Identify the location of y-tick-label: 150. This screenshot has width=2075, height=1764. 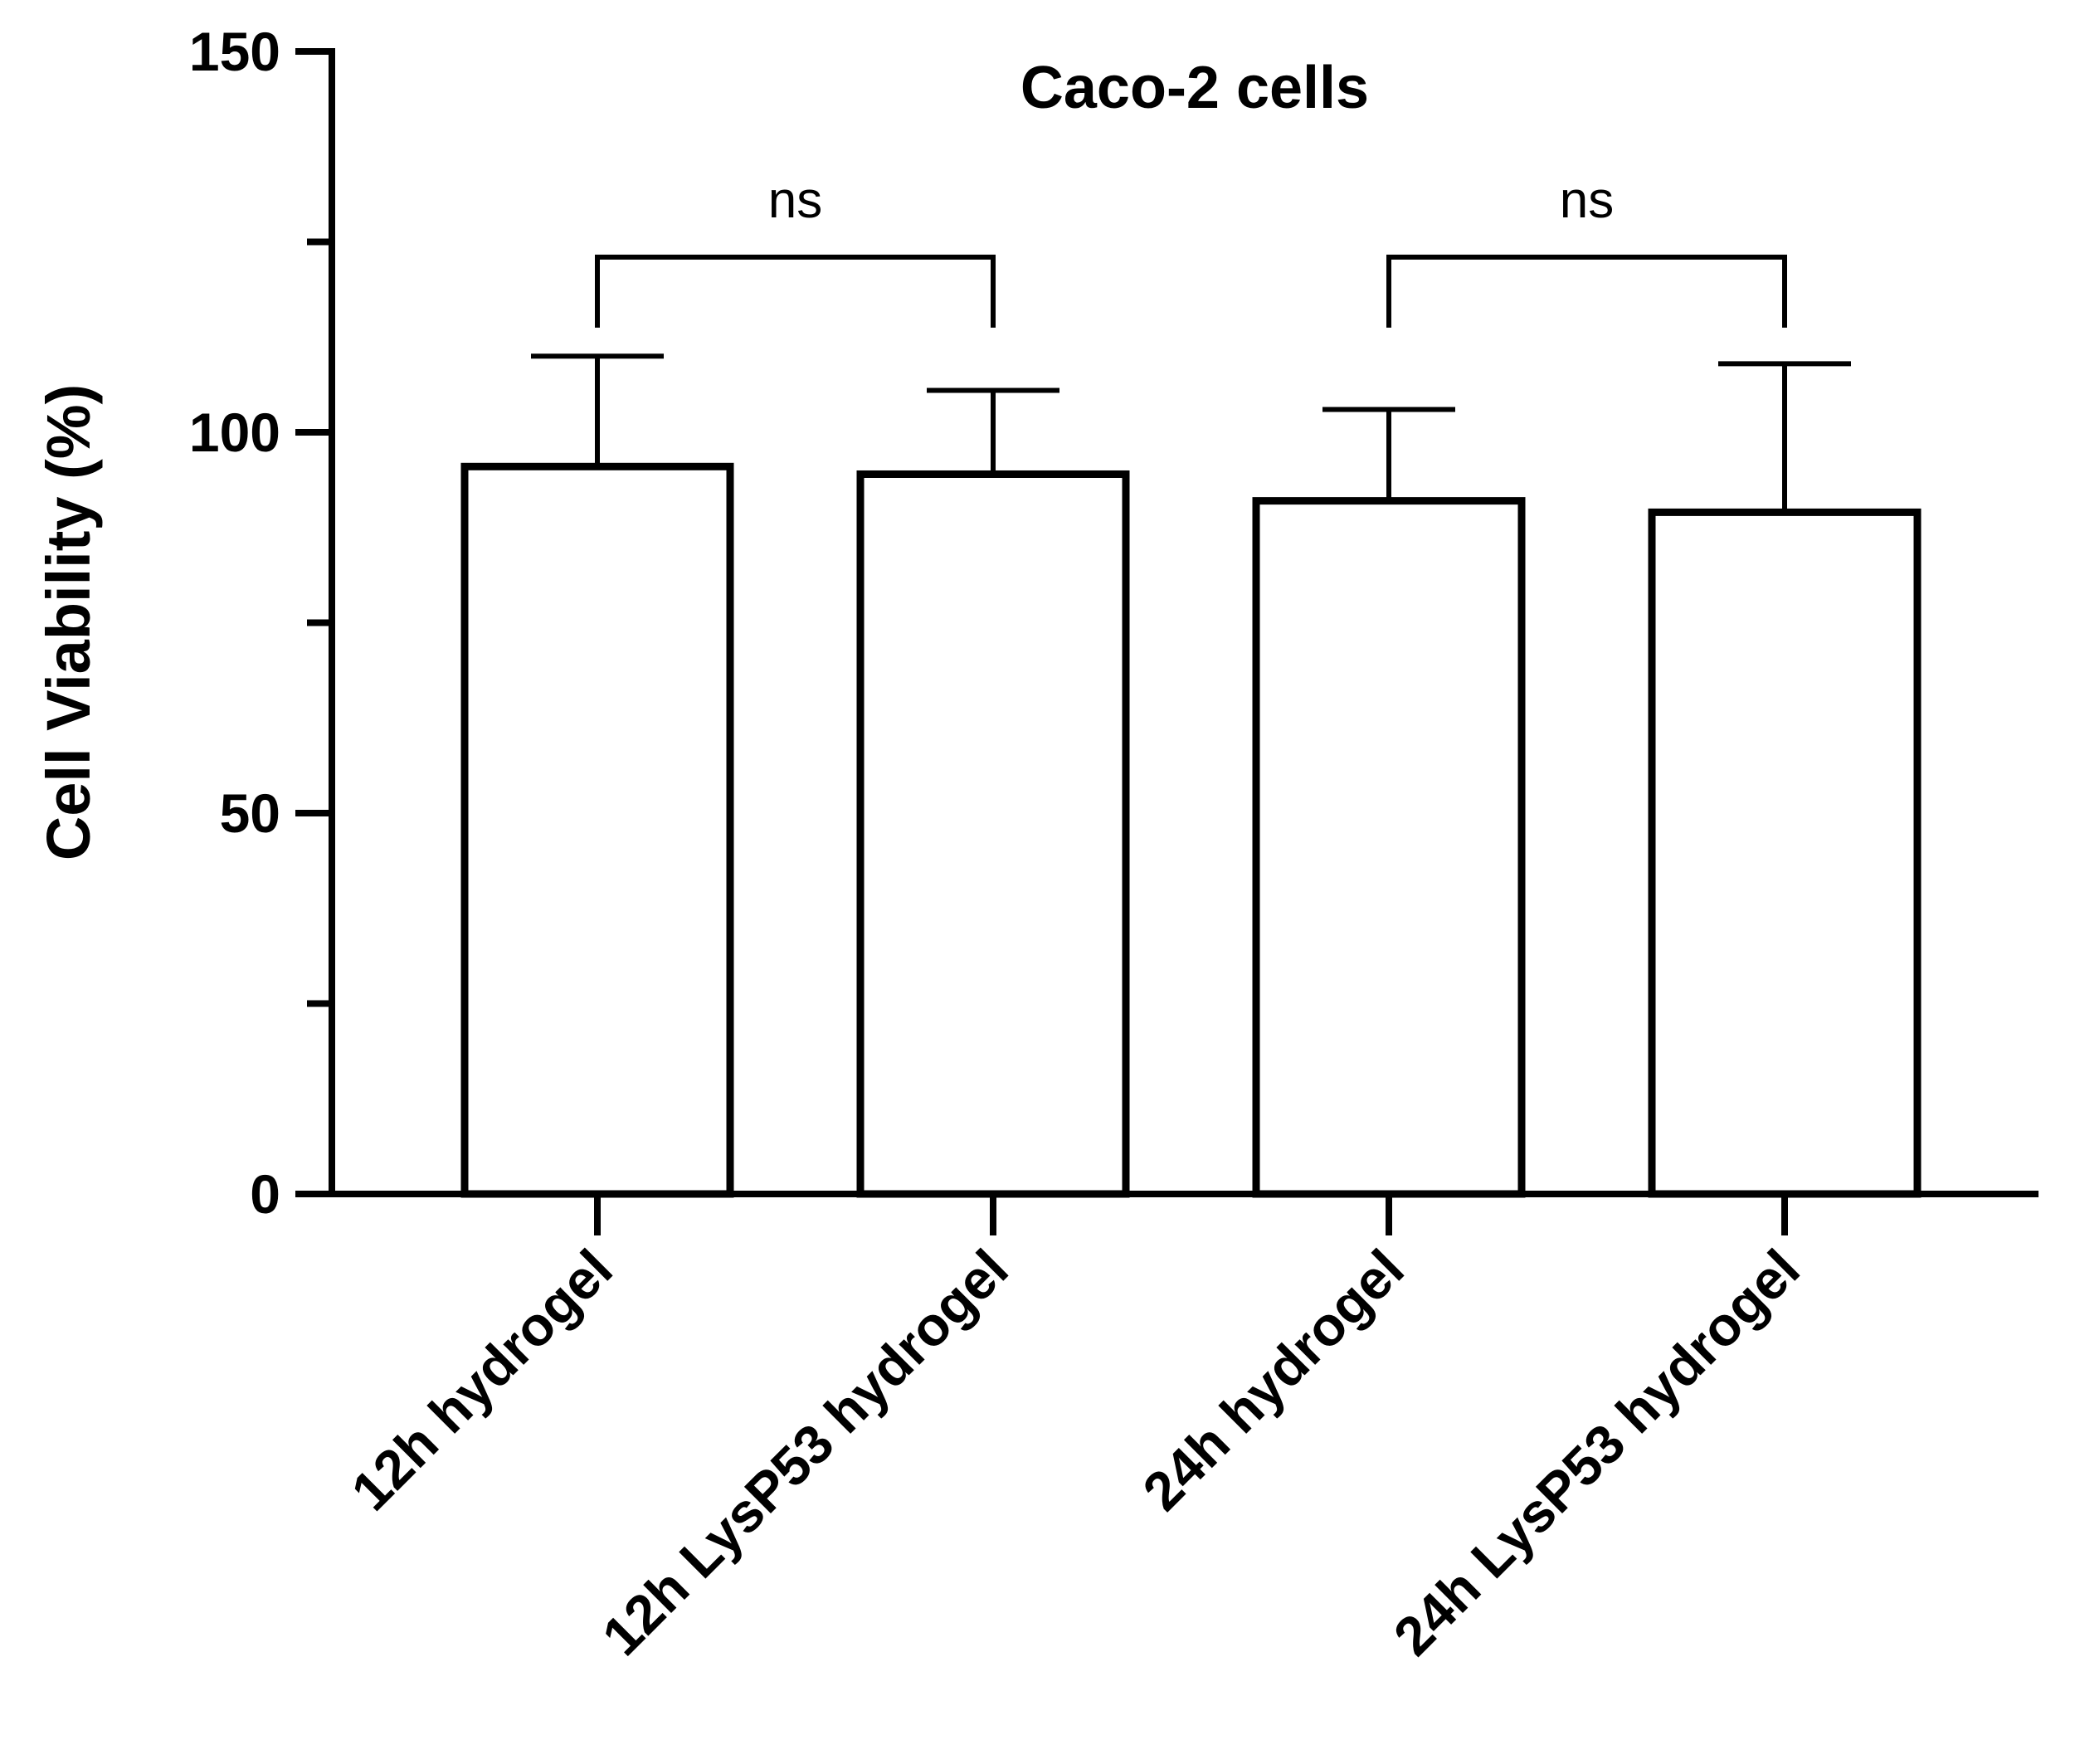
(234, 51).